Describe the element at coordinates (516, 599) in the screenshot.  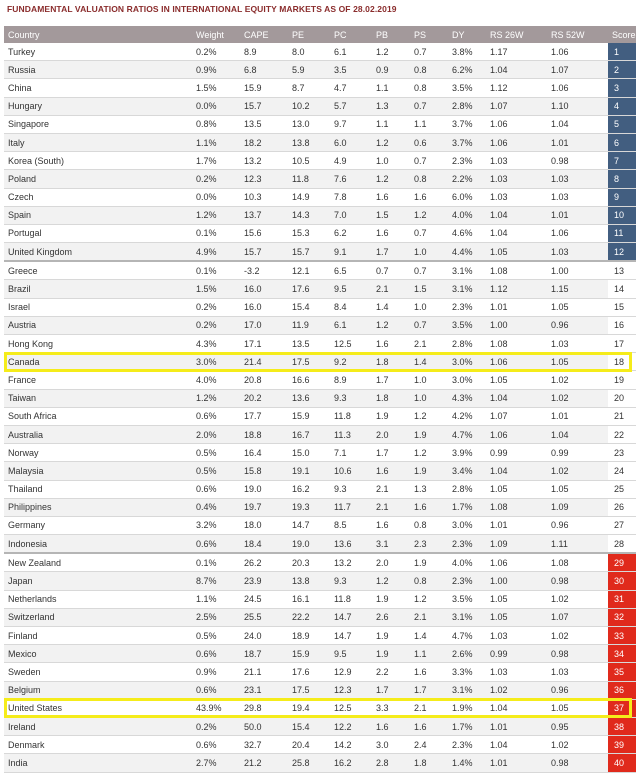
I see `cell-rs26w: 1.05` at that location.